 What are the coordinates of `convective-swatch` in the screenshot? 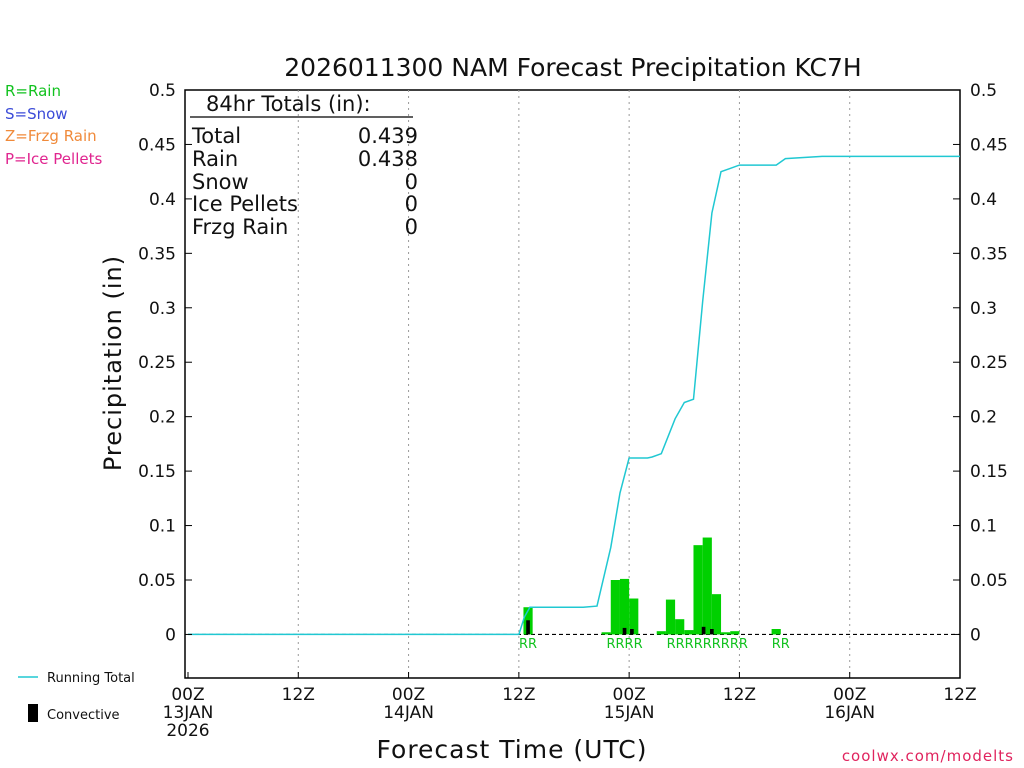 It's located at (33, 713).